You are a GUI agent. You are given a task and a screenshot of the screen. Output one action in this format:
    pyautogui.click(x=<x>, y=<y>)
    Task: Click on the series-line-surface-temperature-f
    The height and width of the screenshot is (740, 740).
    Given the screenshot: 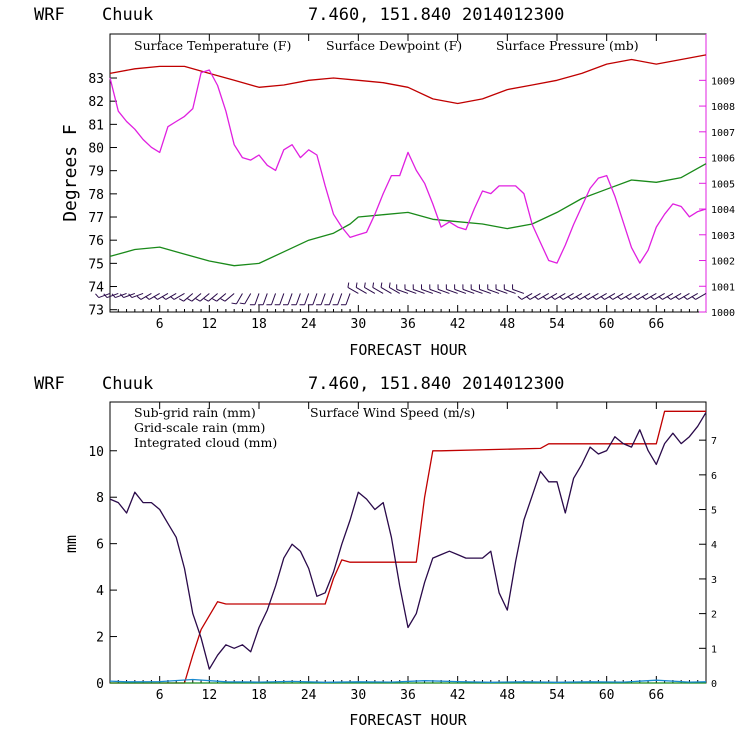 What is the action you would take?
    pyautogui.click(x=408, y=79)
    